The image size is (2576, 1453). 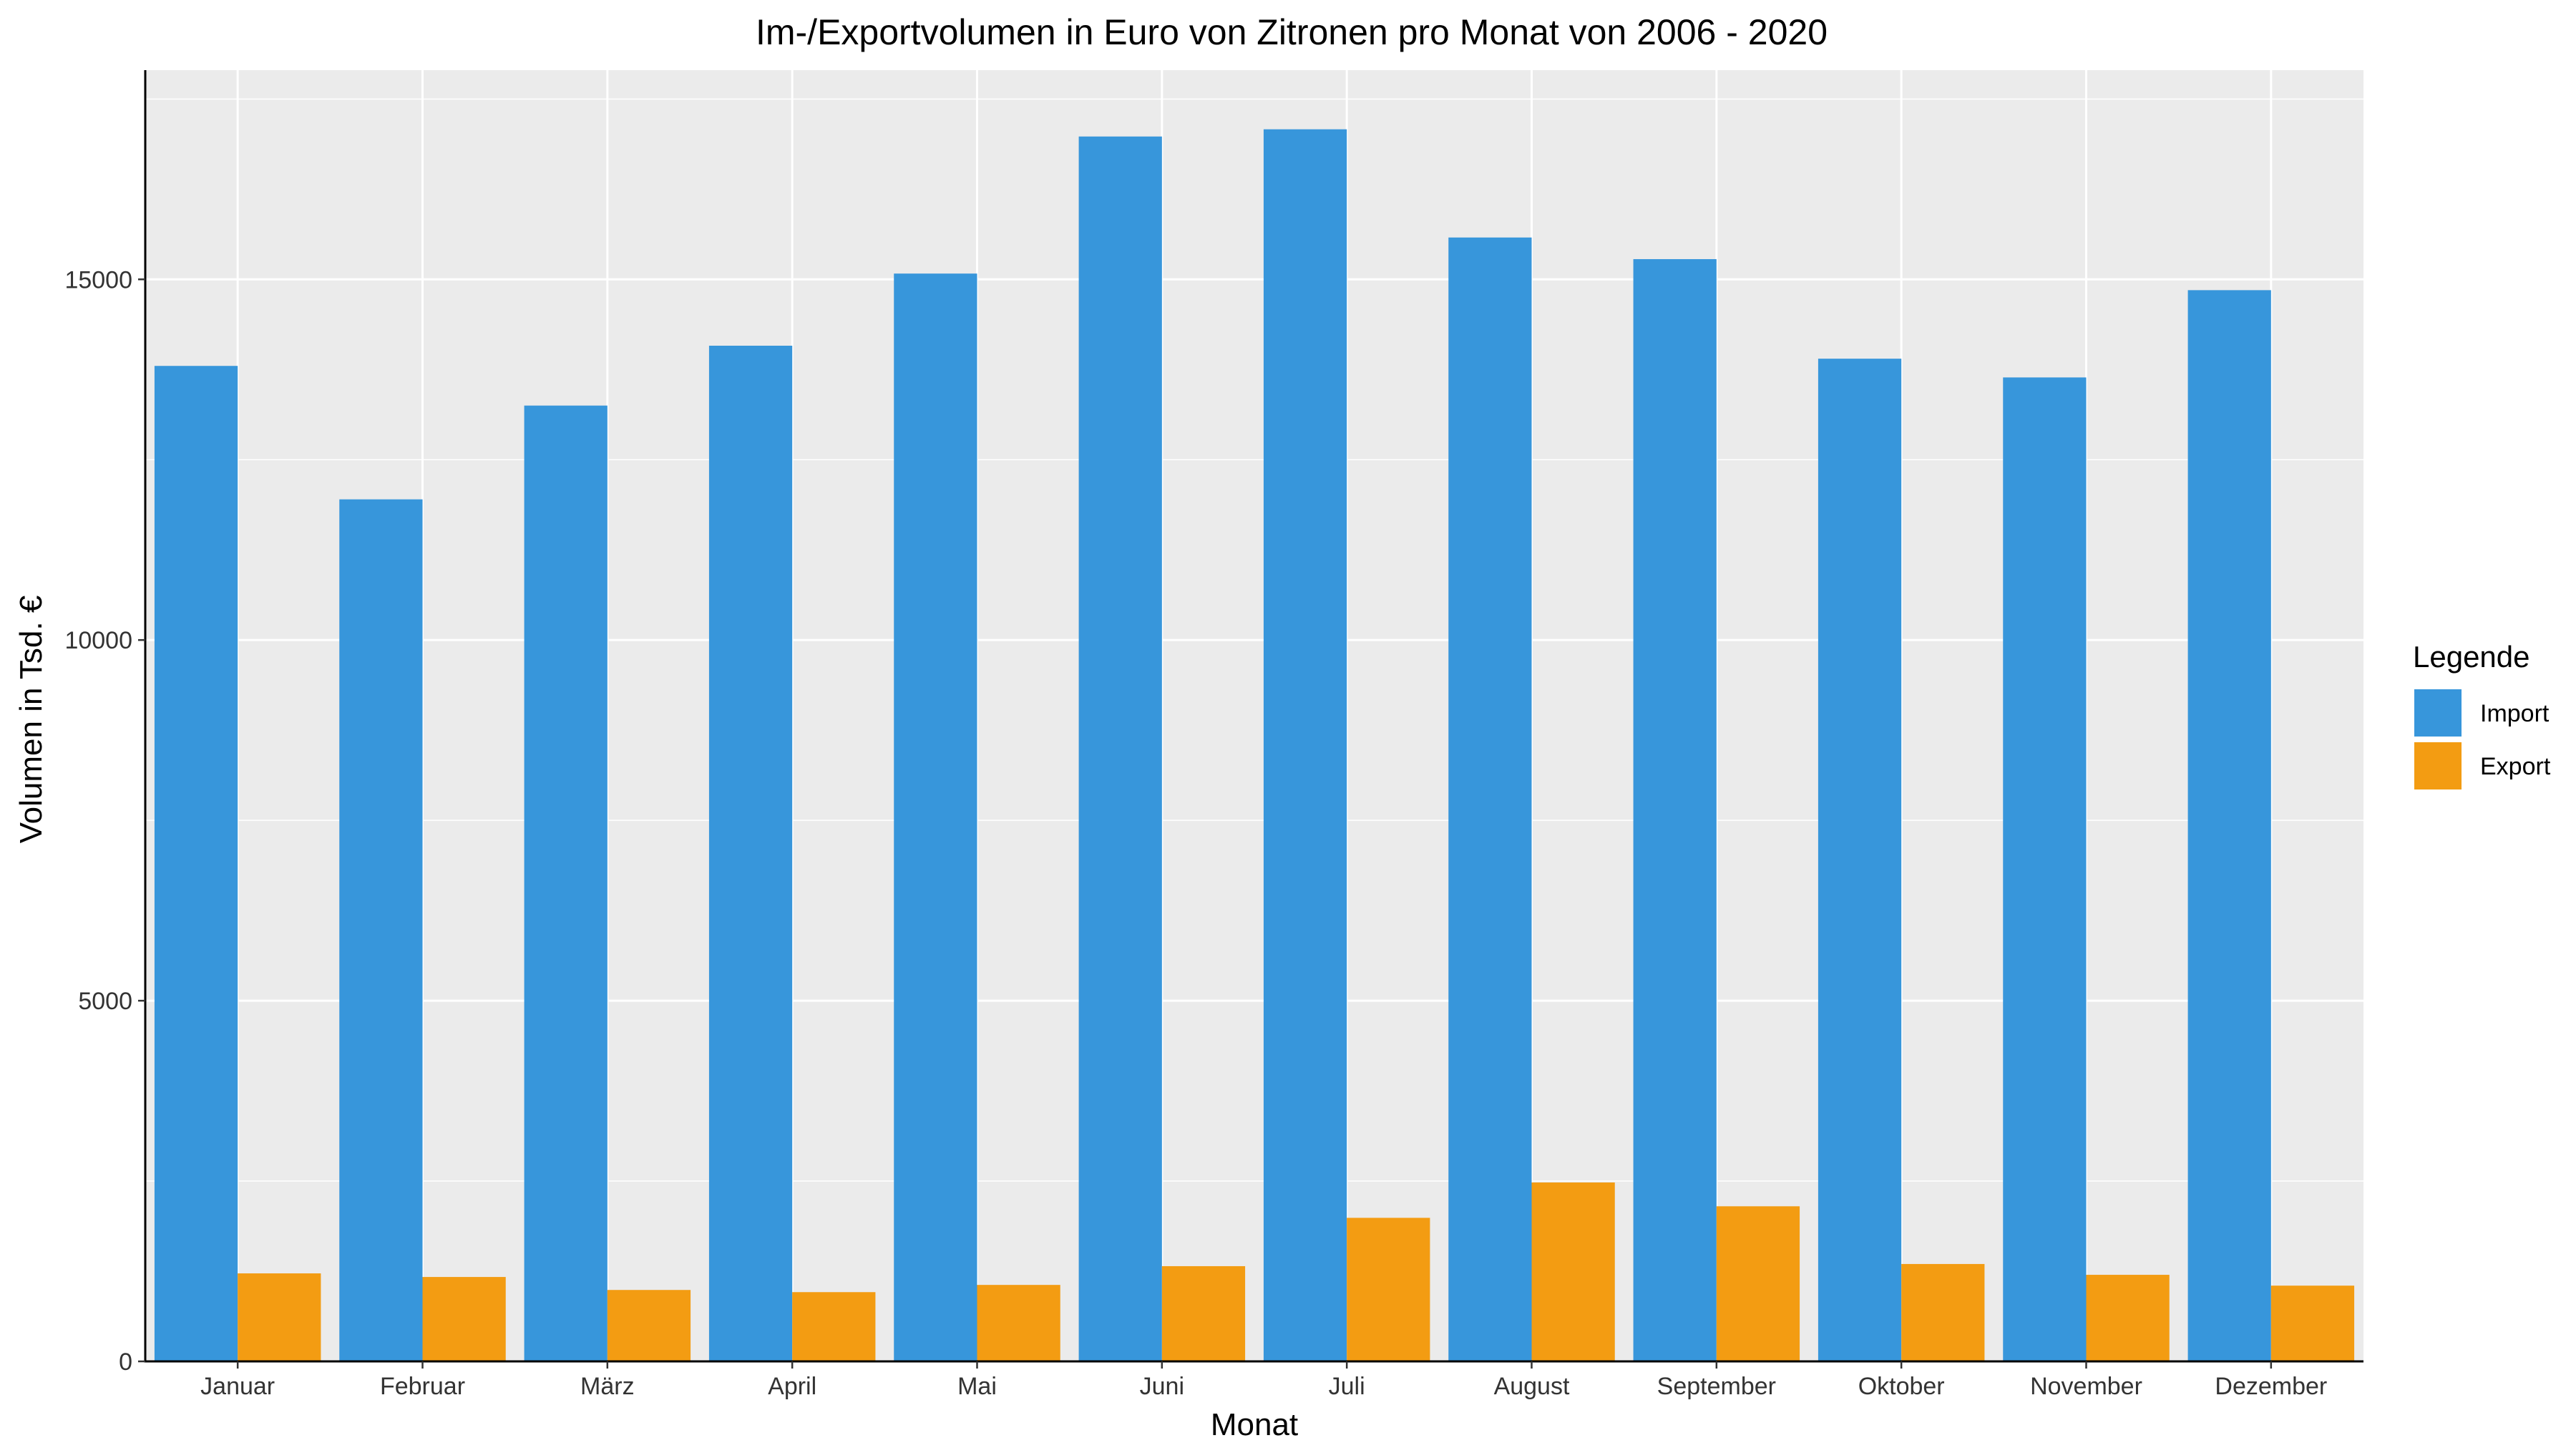 What do you see at coordinates (105, 1001) in the screenshot?
I see `y-tick-label: 5000` at bounding box center [105, 1001].